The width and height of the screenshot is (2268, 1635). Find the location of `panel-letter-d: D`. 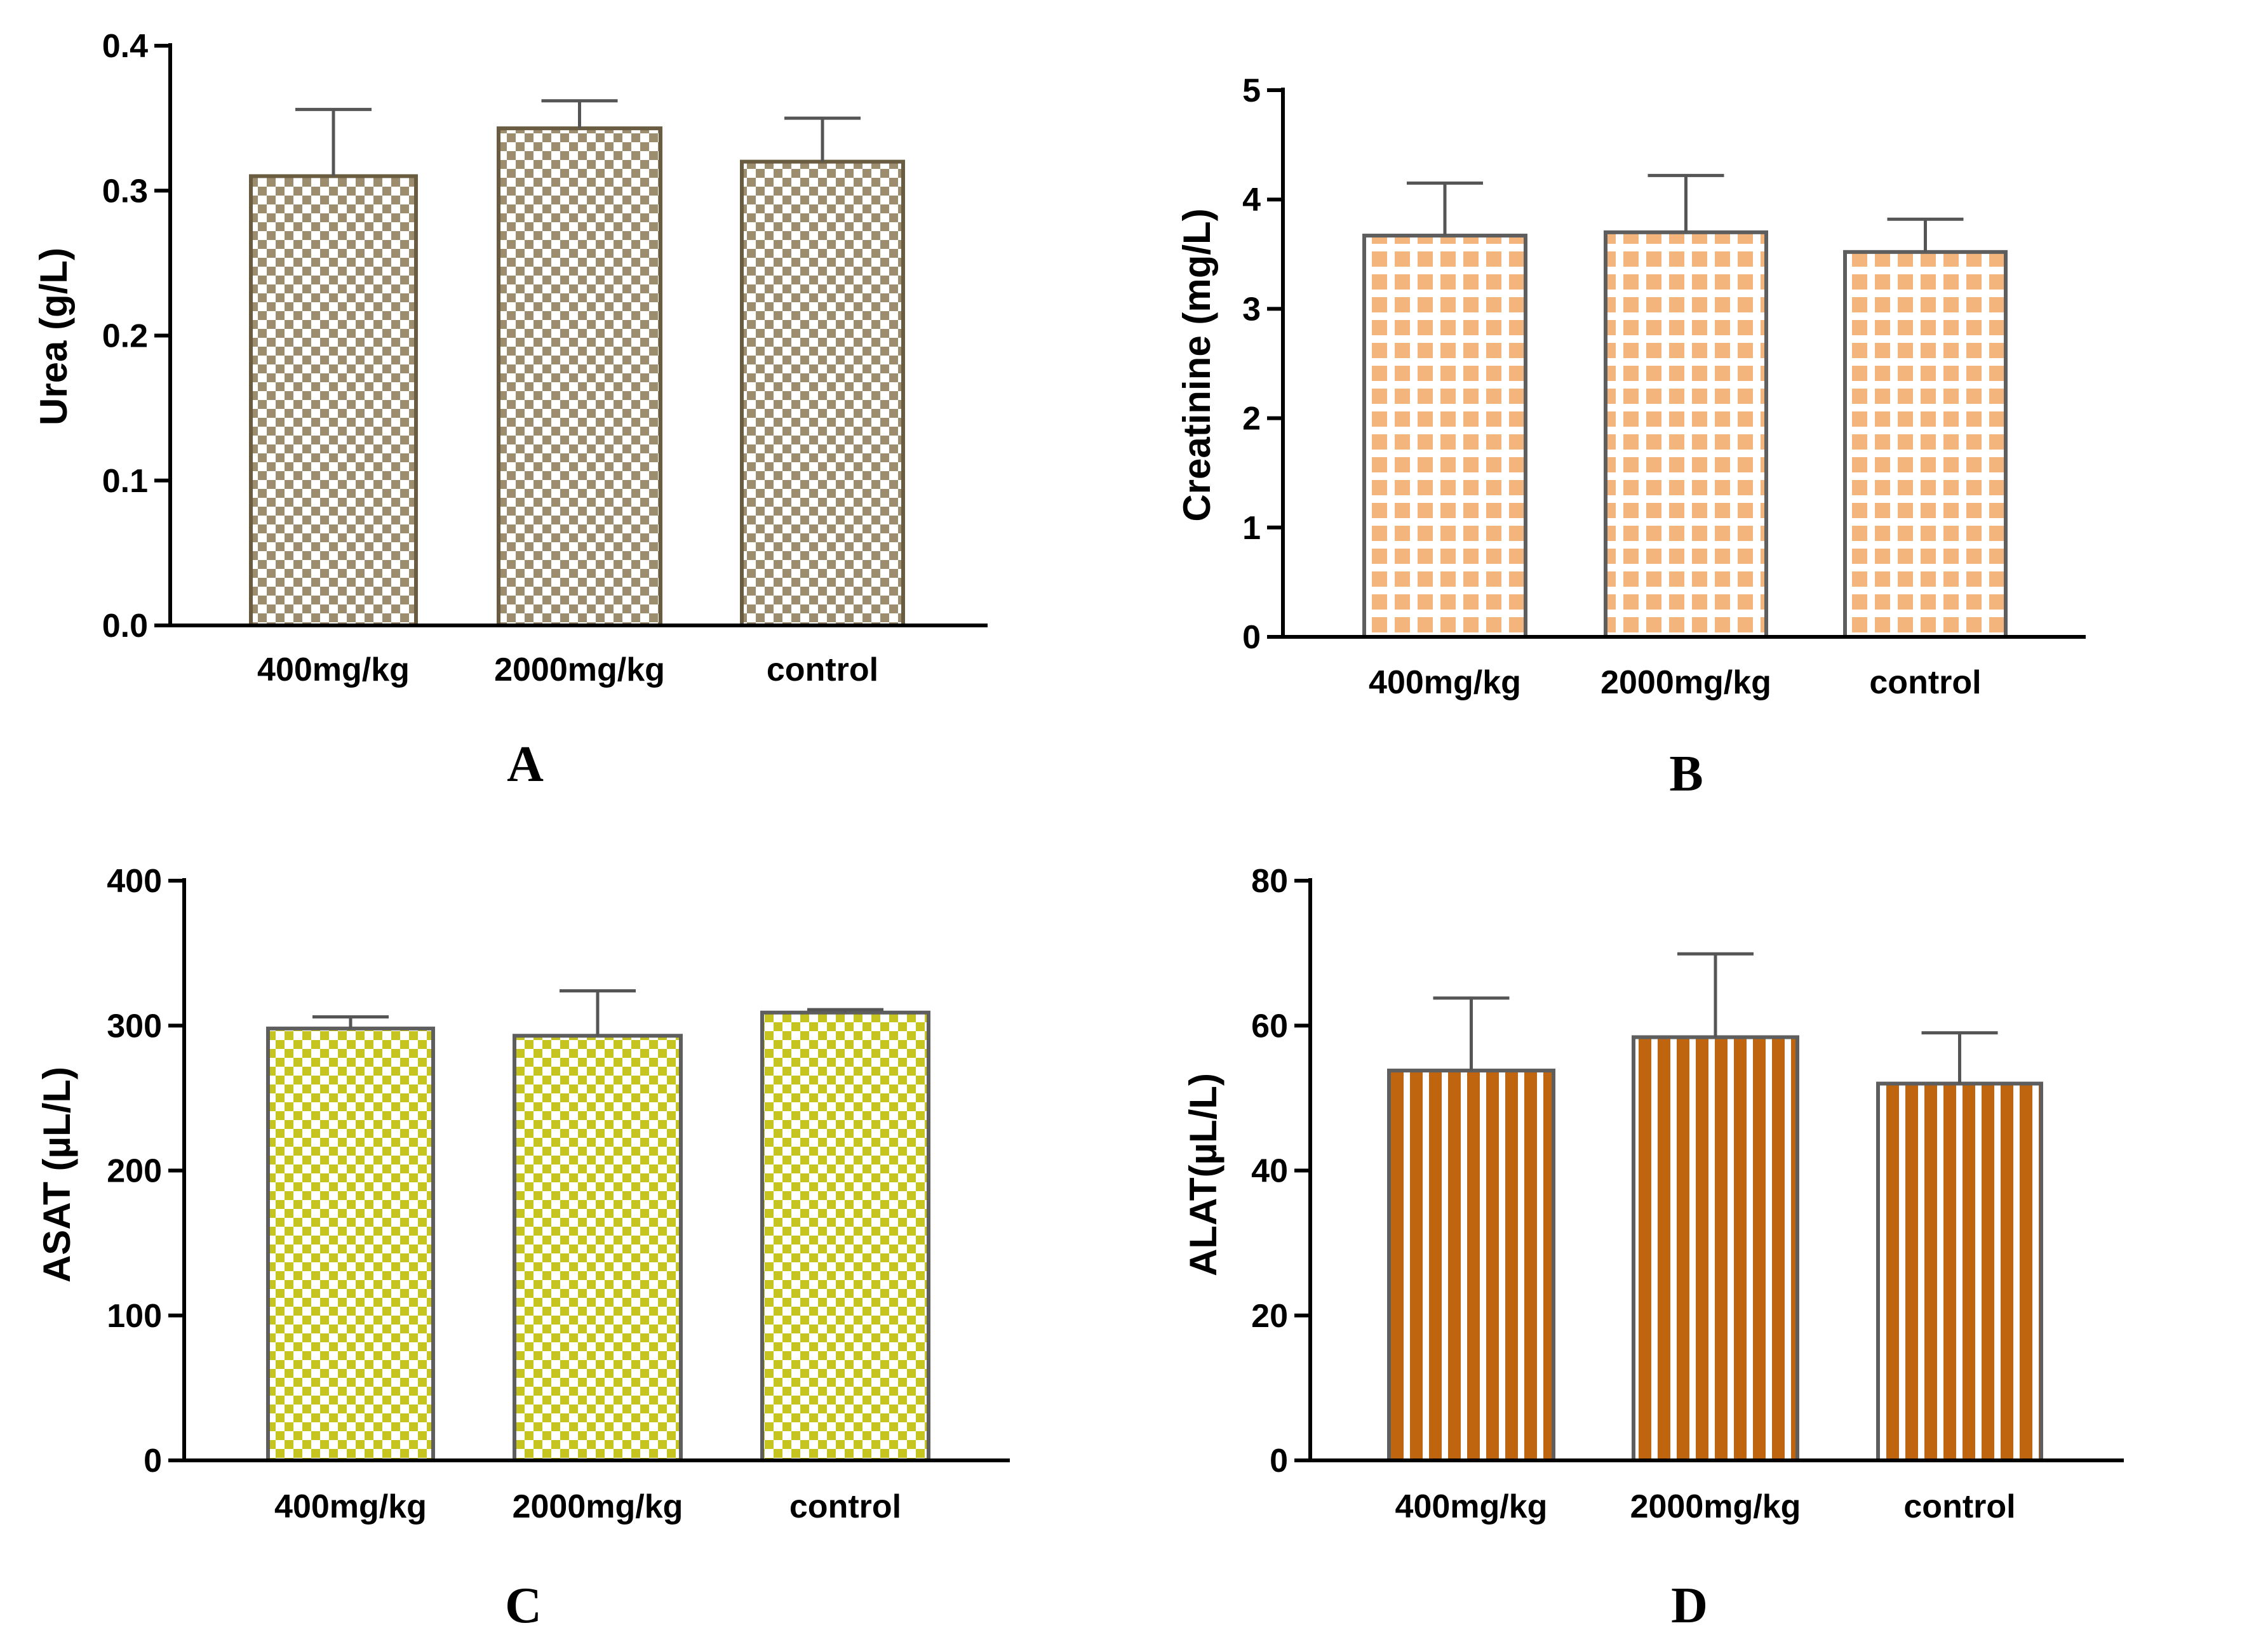

panel-letter-d: D is located at coordinates (1689, 1606).